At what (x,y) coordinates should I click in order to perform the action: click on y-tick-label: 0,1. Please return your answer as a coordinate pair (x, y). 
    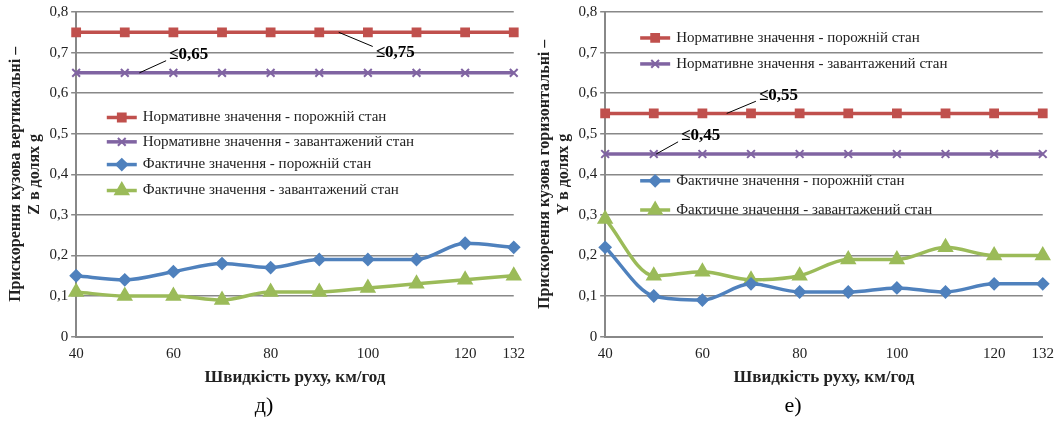
    Looking at the image, I should click on (588, 294).